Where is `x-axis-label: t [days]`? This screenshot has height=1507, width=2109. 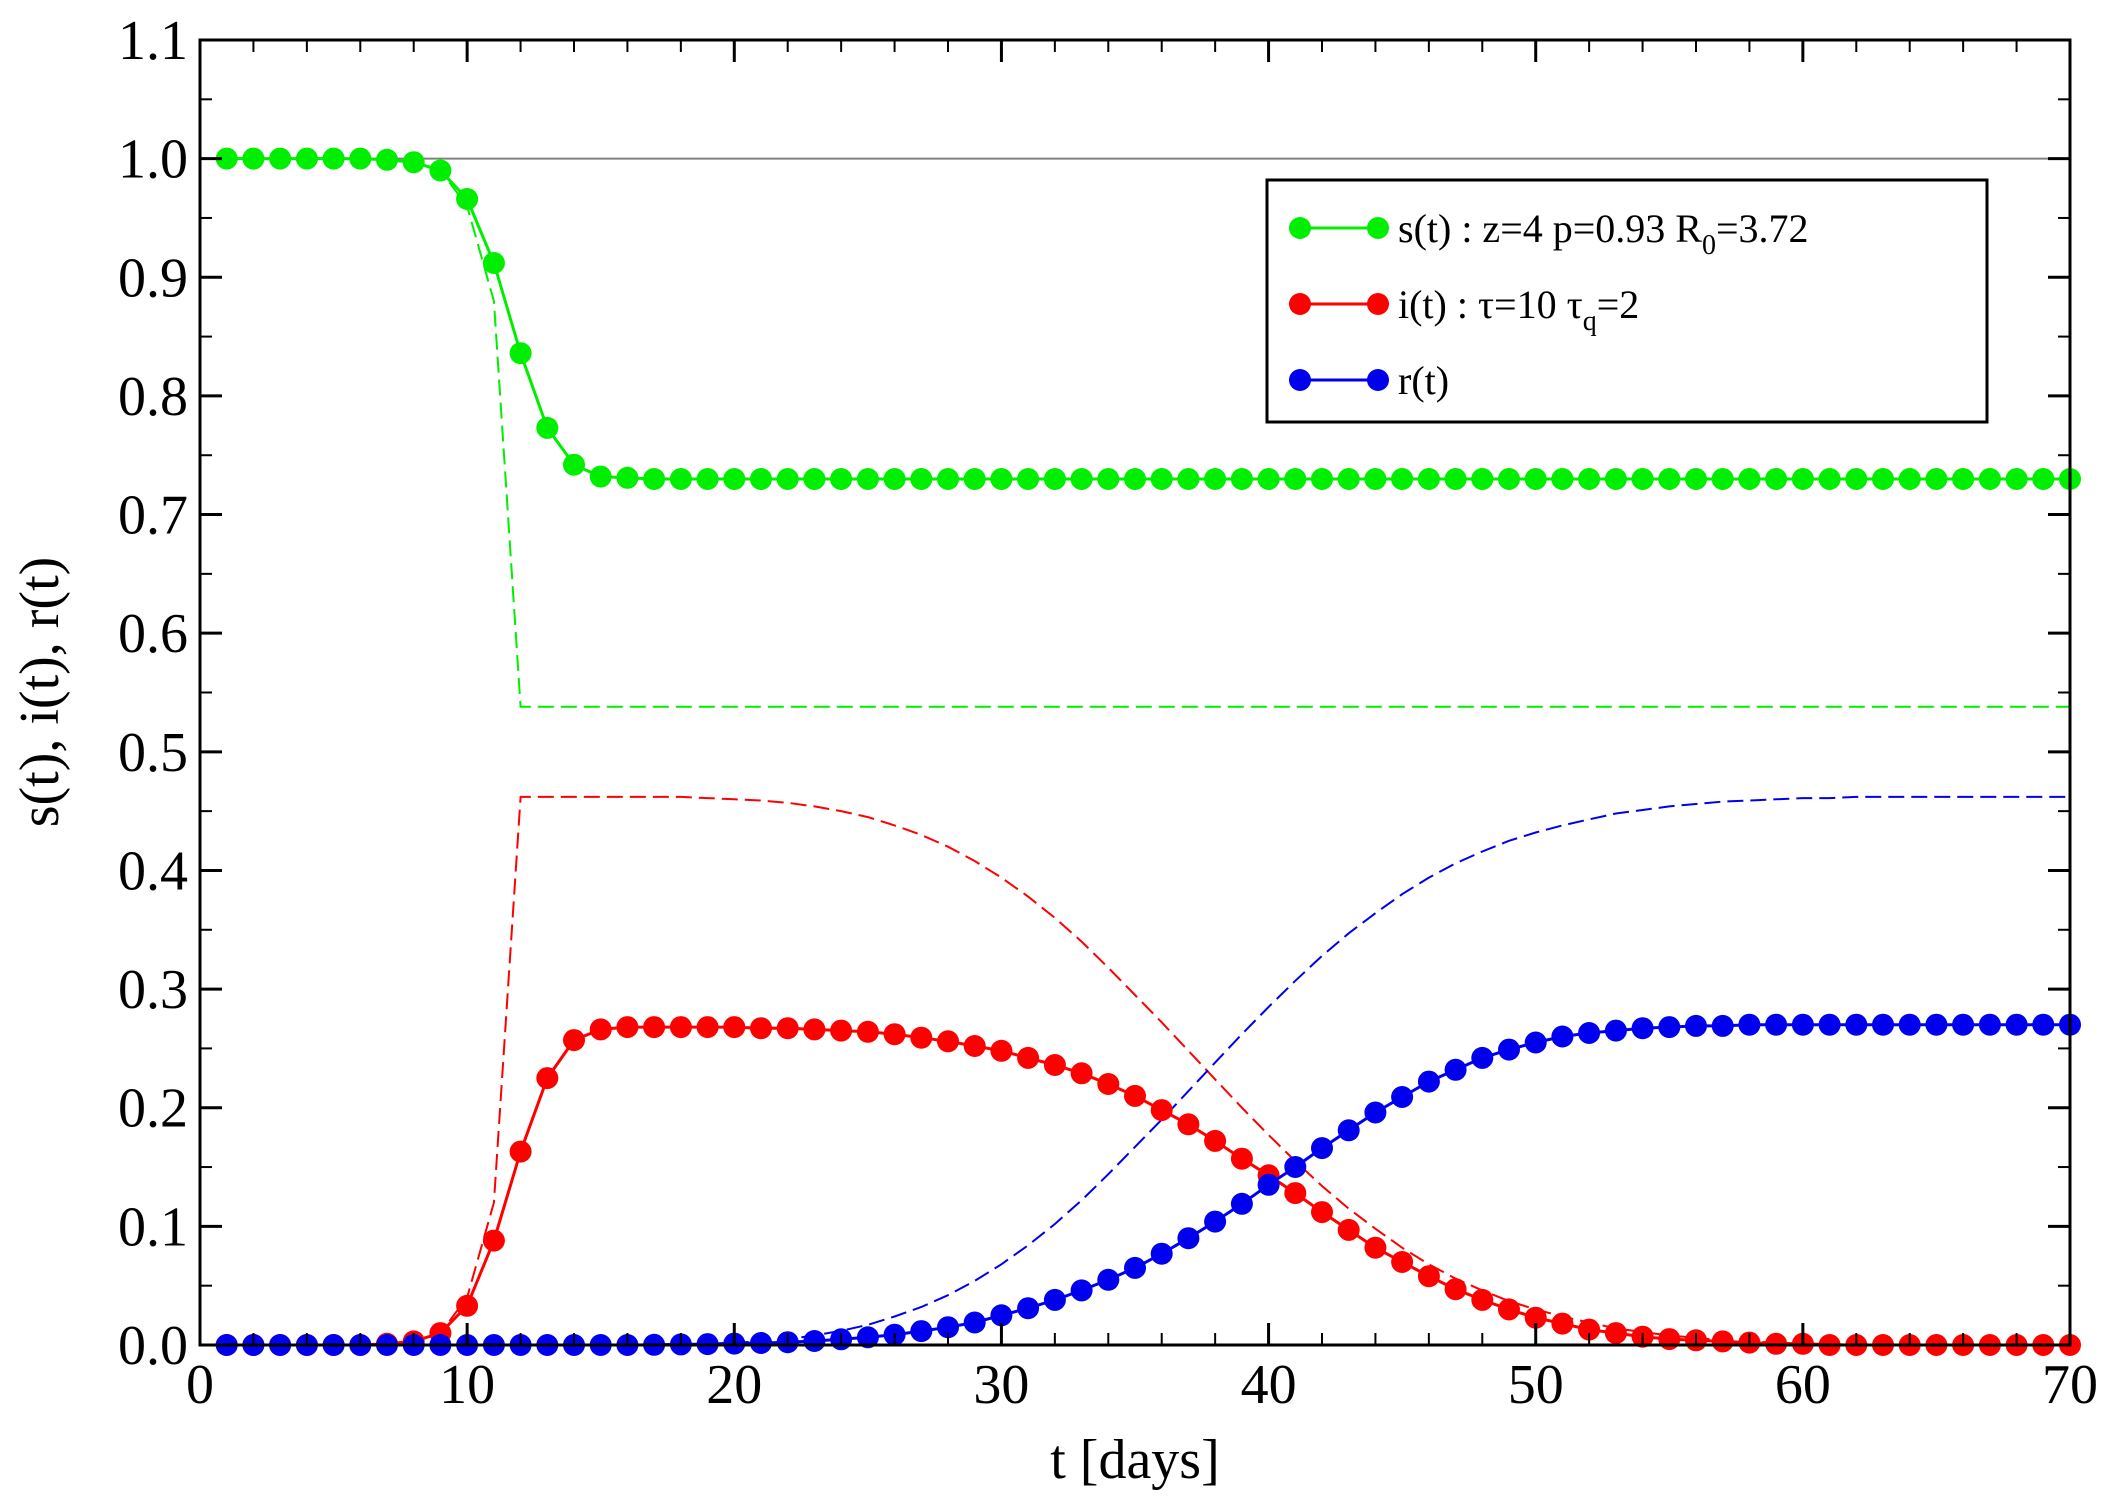
x-axis-label: t [days] is located at coordinates (1135, 1460).